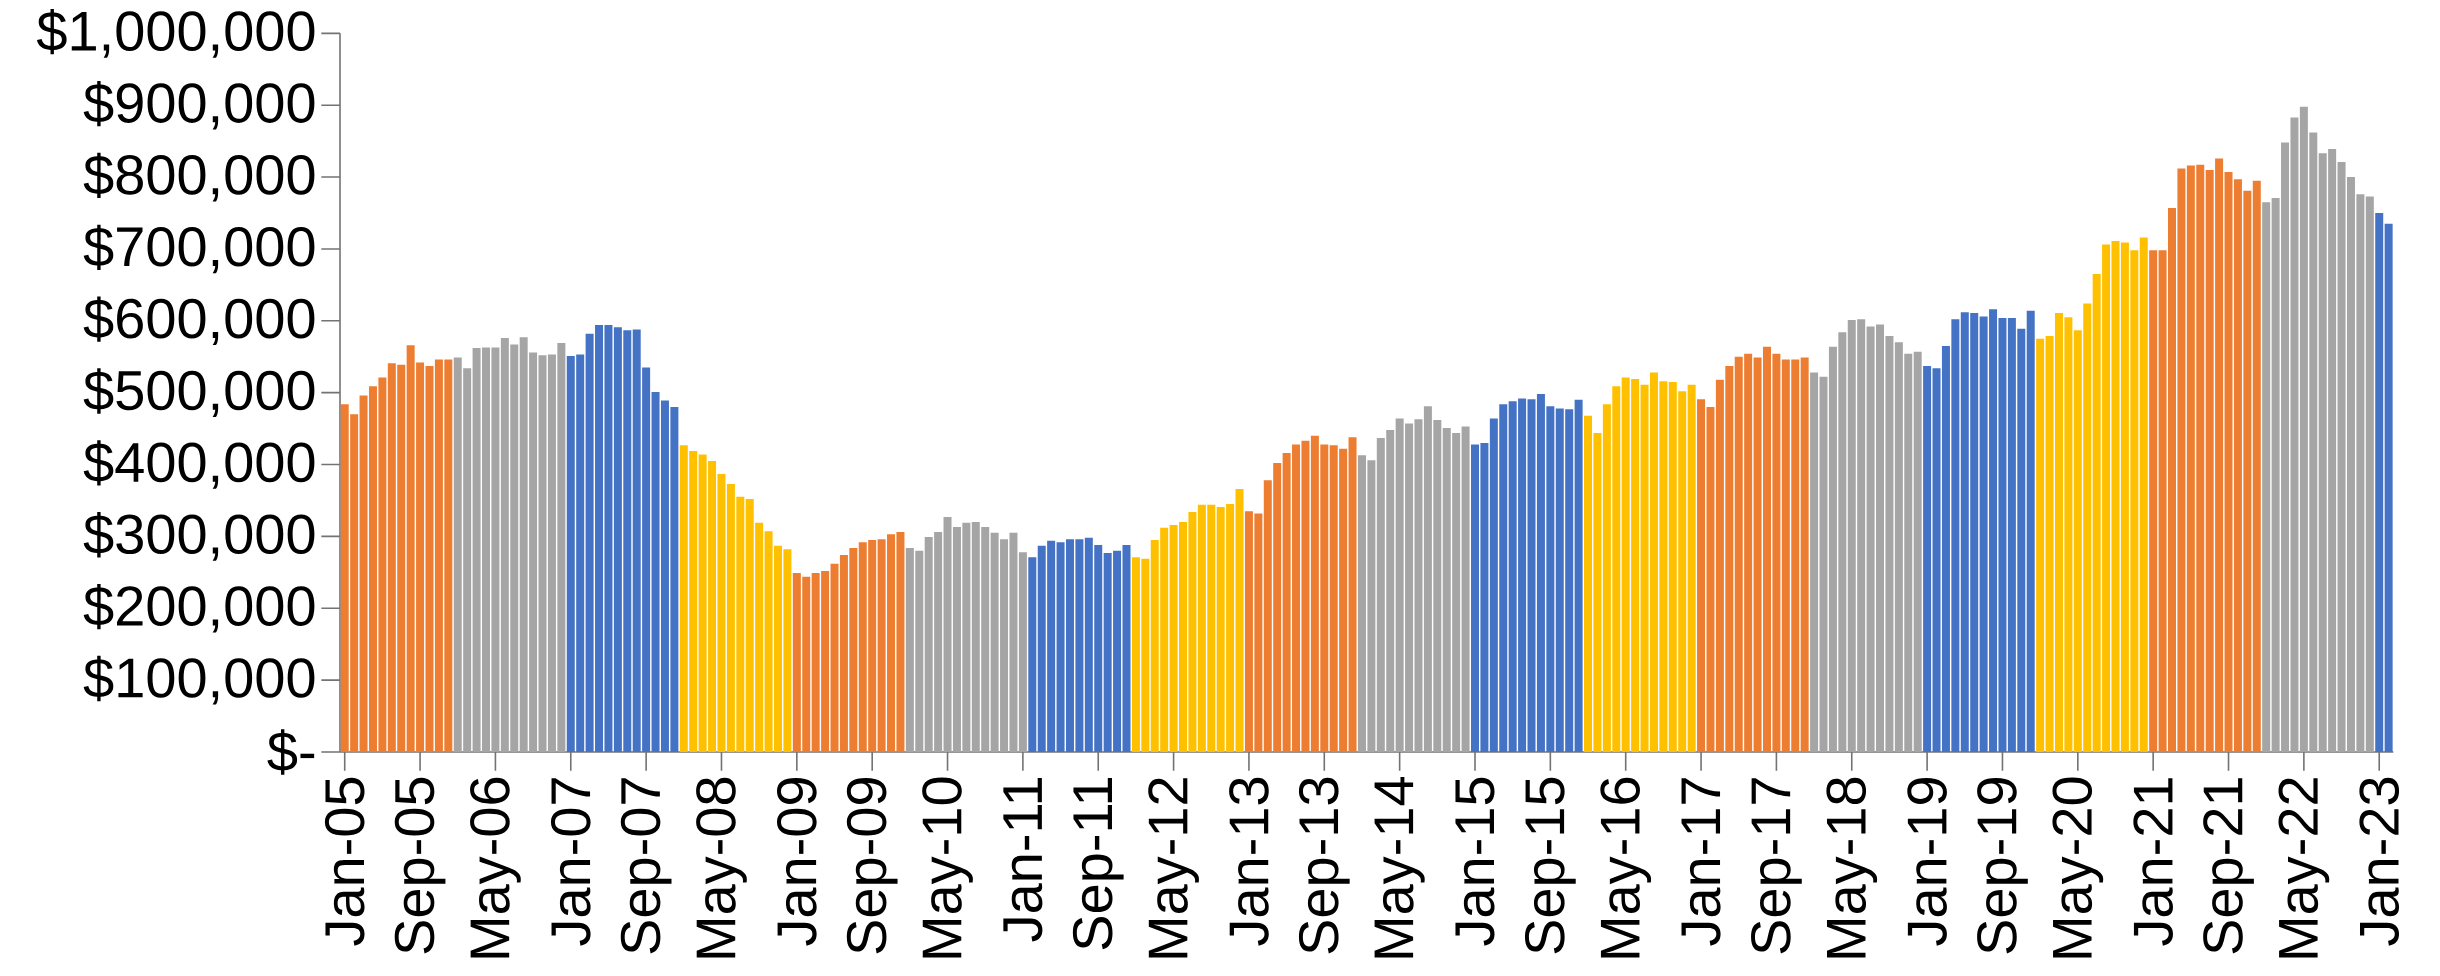 This screenshot has height=976, width=2440. What do you see at coordinates (175, 33) in the screenshot?
I see `y-tick-label: $1,000,000` at bounding box center [175, 33].